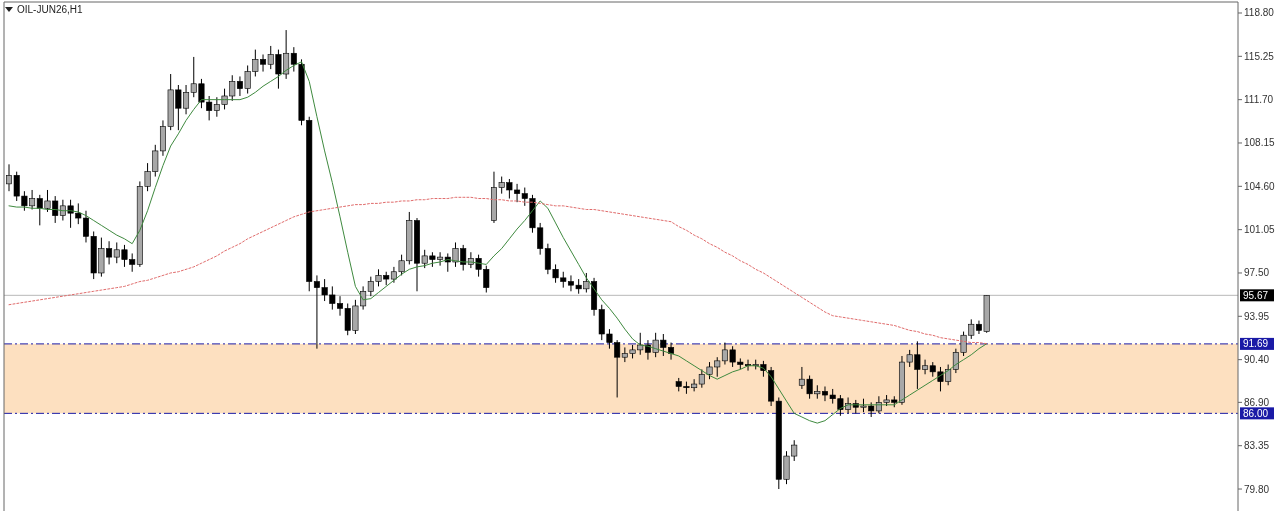  I want to click on y-tick-label: 93.95, so click(1257, 316).